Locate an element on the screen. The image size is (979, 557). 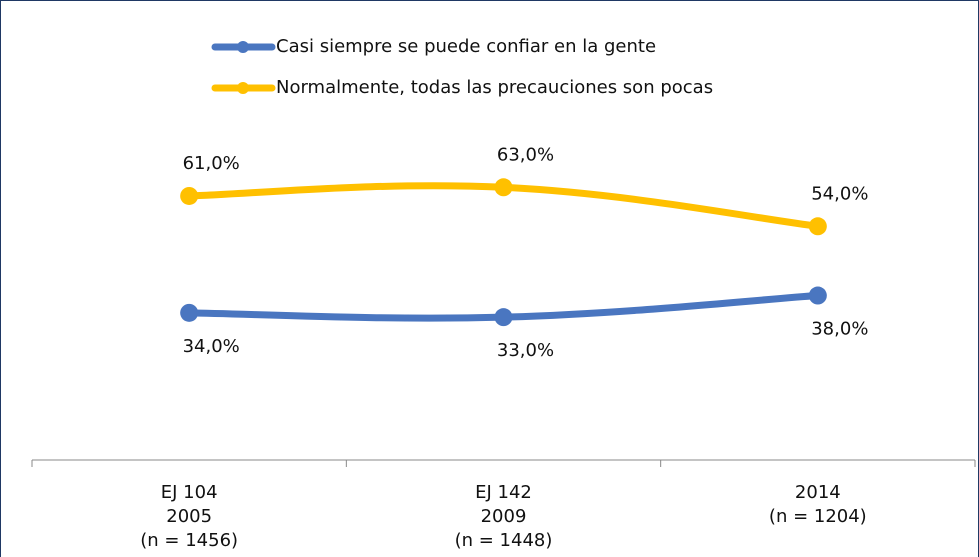
x-tick-label: (n = 1448) is located at coordinates (504, 540).